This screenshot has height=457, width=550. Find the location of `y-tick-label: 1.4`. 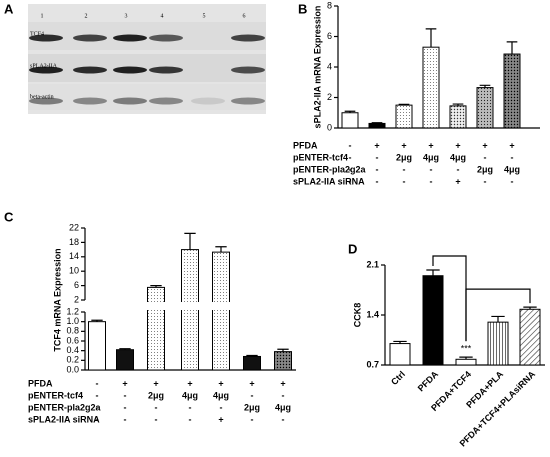

y-tick-label: 1.4 is located at coordinates (372, 314).